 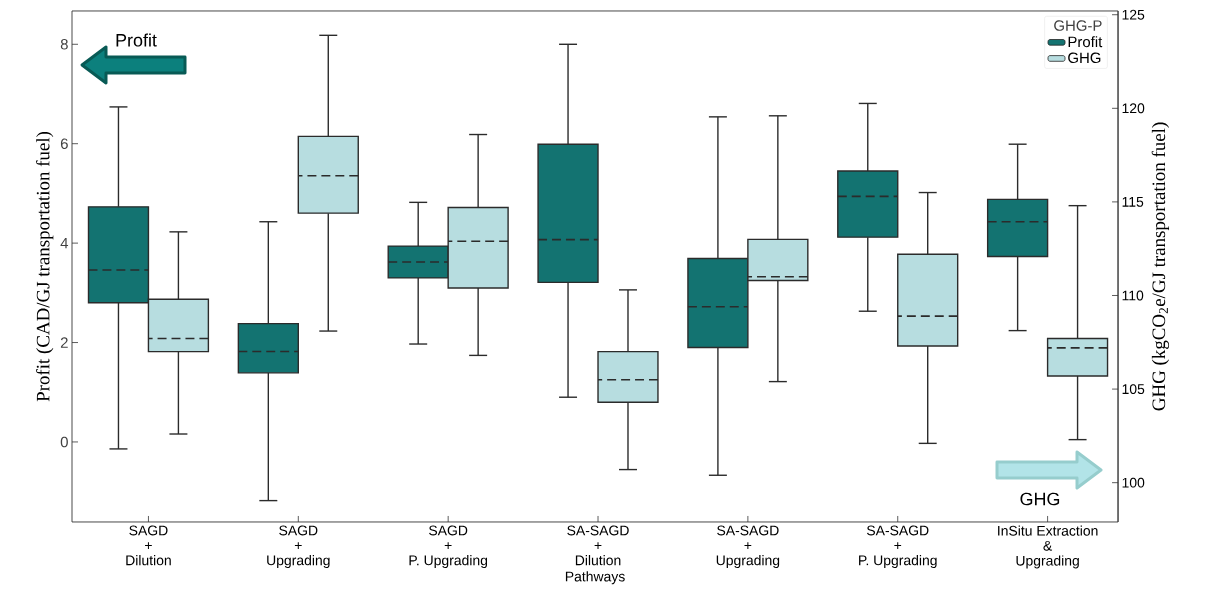 What do you see at coordinates (1085, 42) in the screenshot?
I see `legend-label: Profit` at bounding box center [1085, 42].